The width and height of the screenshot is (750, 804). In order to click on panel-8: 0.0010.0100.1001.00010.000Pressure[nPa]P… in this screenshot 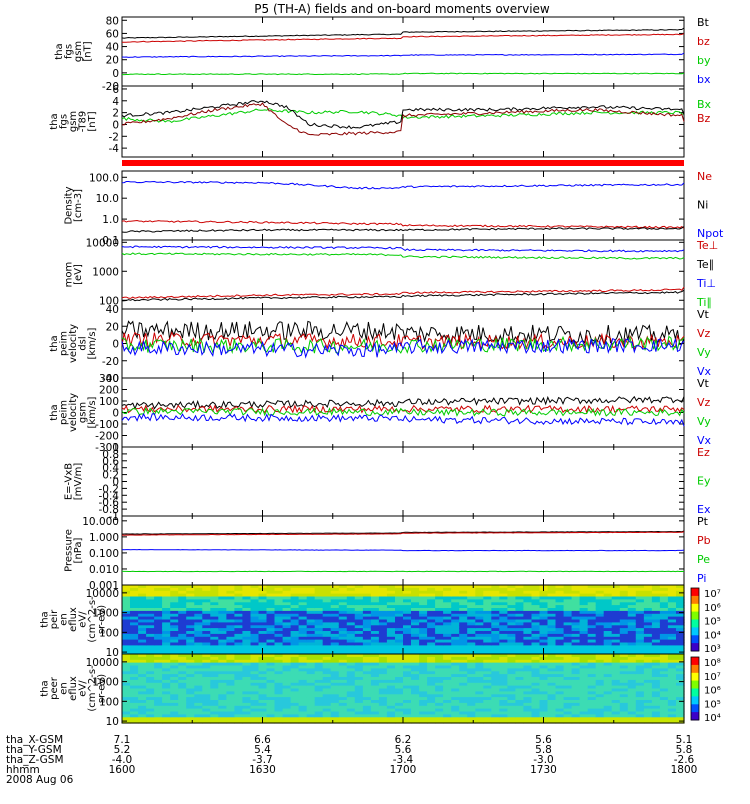, I will do `click(386, 553)`.